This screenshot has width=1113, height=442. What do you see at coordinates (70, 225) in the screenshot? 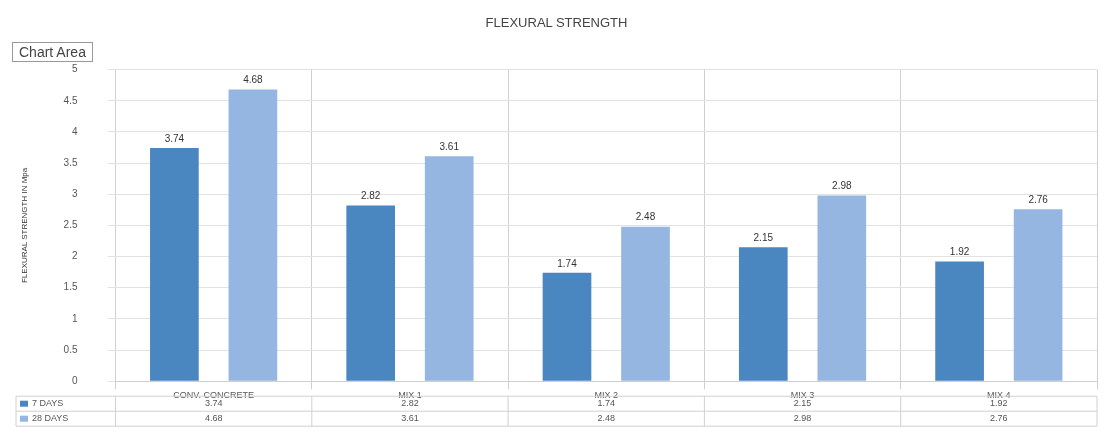
I see `y-tick-label: 2.5` at bounding box center [70, 225].